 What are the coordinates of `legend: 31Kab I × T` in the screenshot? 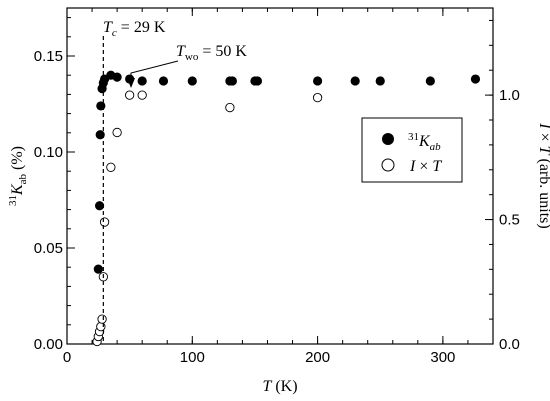 It's located at (412, 150).